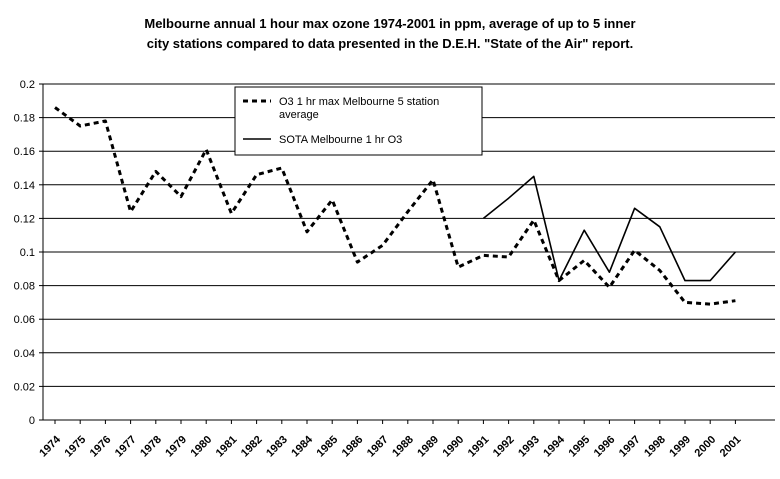 The width and height of the screenshot is (780, 479). What do you see at coordinates (731, 447) in the screenshot?
I see `x-tick-label: 2001` at bounding box center [731, 447].